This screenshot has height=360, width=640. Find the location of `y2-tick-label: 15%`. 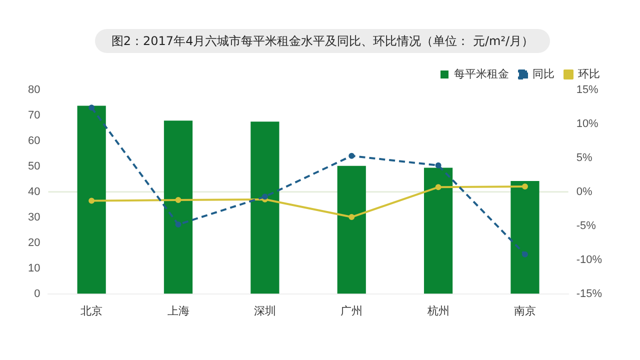

y2-tick-label: 15% is located at coordinates (587, 90).